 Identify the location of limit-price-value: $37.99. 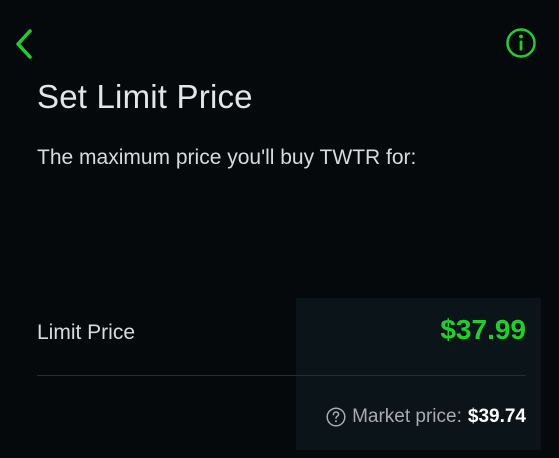
(483, 329).